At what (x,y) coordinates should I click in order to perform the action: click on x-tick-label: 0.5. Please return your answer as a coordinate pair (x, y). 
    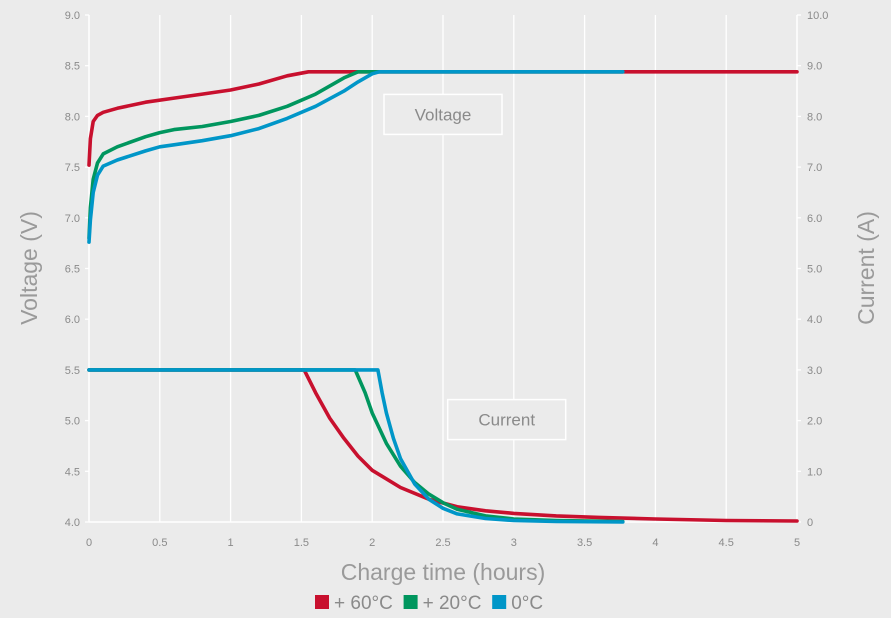
    Looking at the image, I should click on (159, 543).